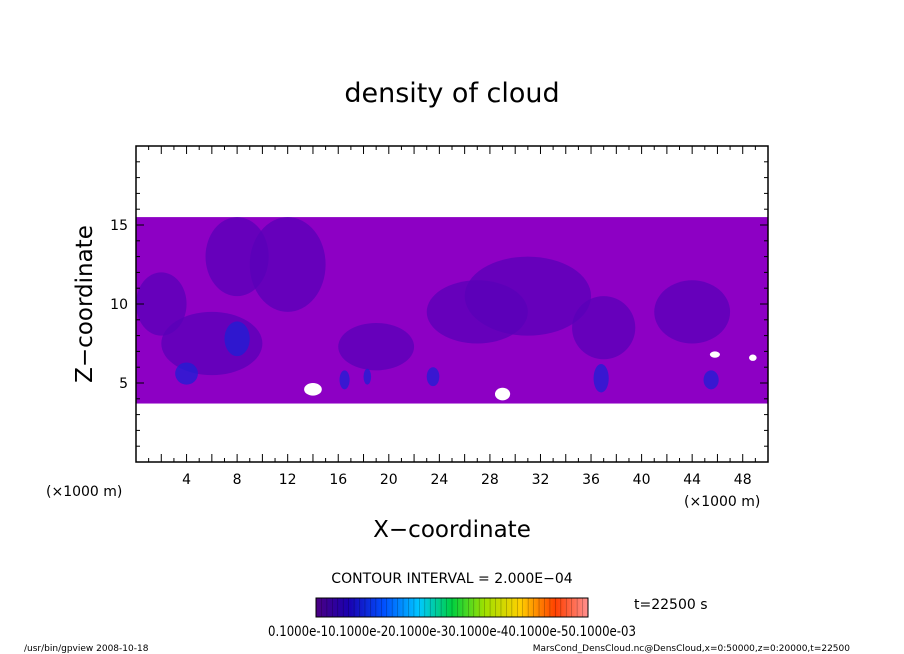 Image resolution: width=904 pixels, height=654 pixels. I want to click on y-tick-label: 10, so click(119, 305).